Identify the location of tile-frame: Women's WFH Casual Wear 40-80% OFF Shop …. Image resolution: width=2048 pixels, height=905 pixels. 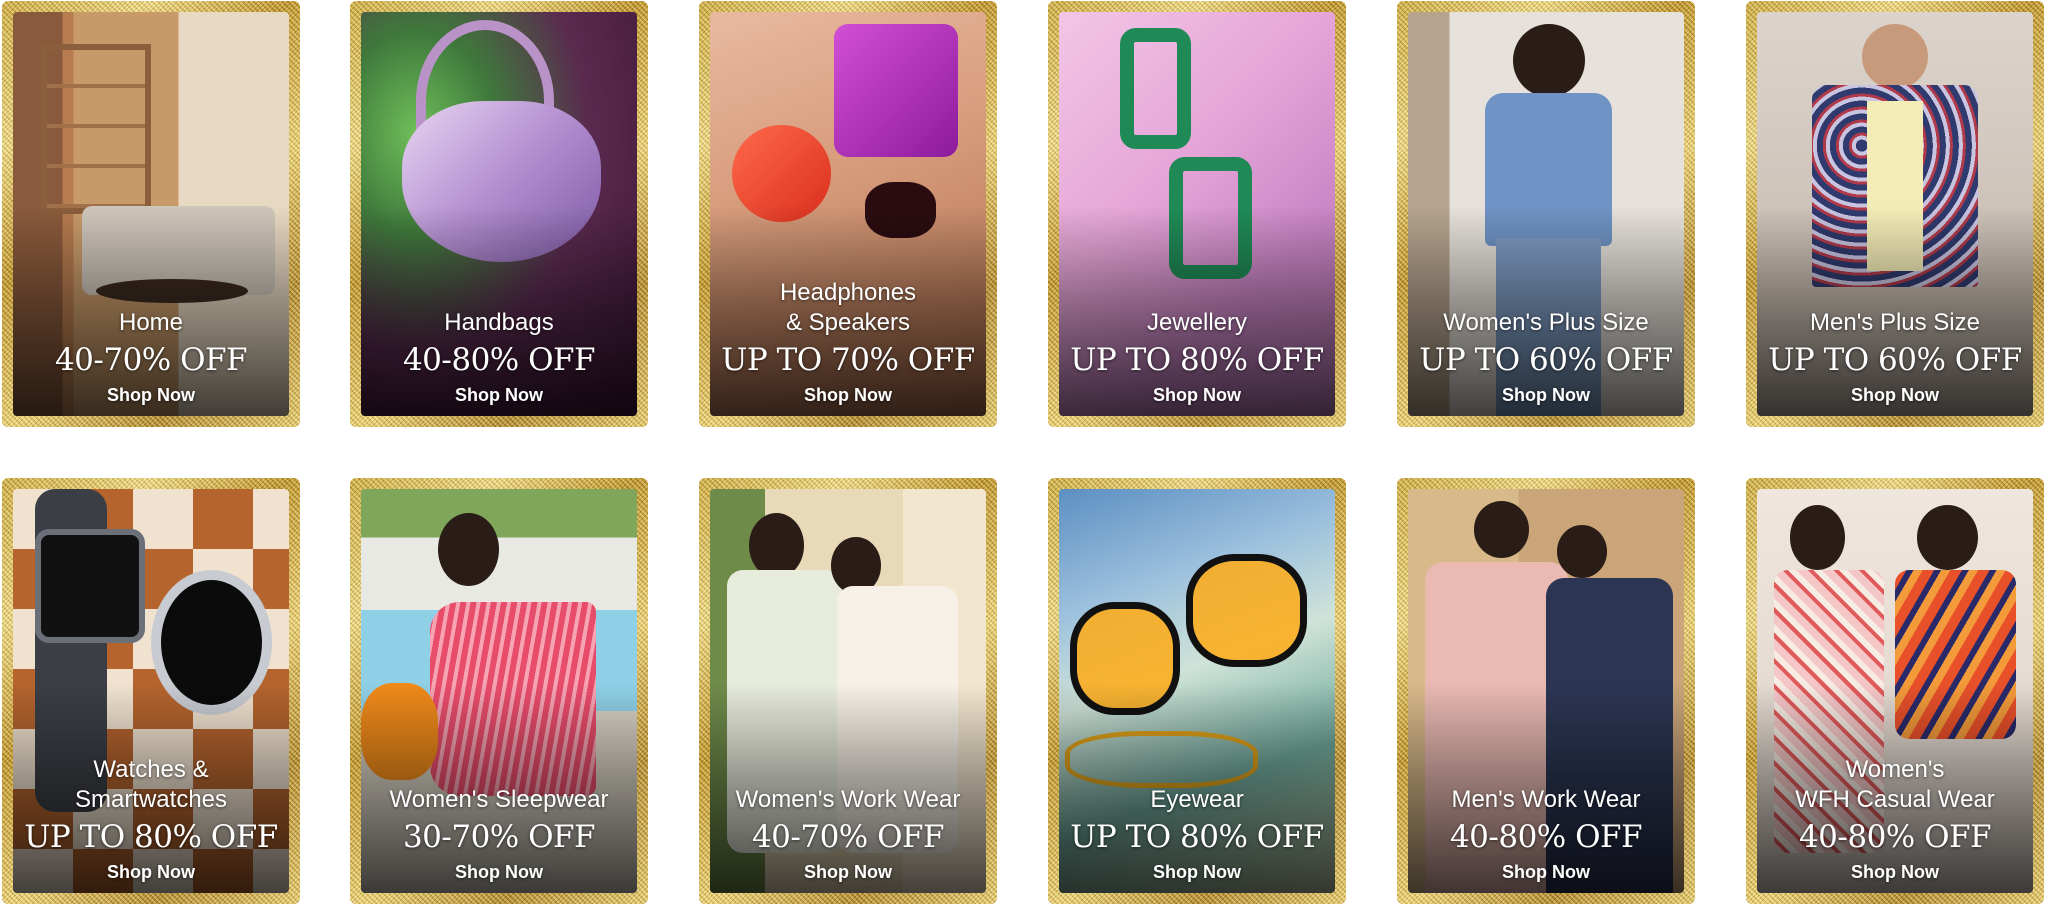
(1895, 691).